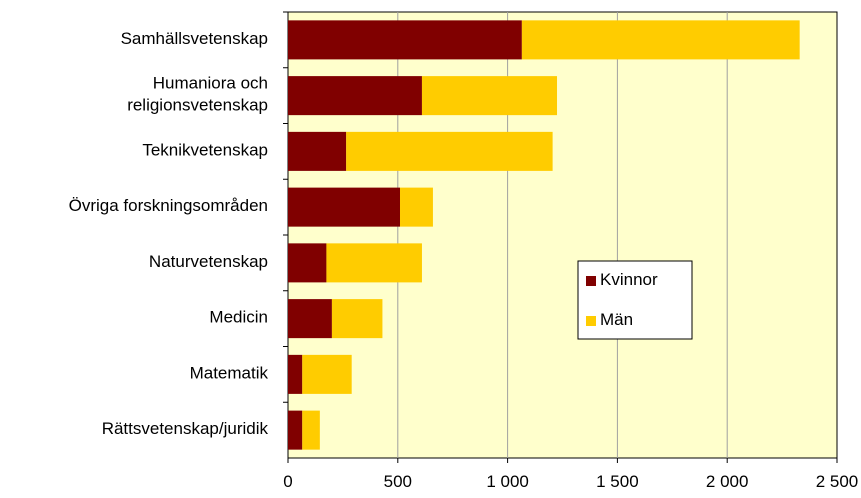 This screenshot has height=498, width=861. What do you see at coordinates (617, 481) in the screenshot?
I see `x-tick-label: 1 500` at bounding box center [617, 481].